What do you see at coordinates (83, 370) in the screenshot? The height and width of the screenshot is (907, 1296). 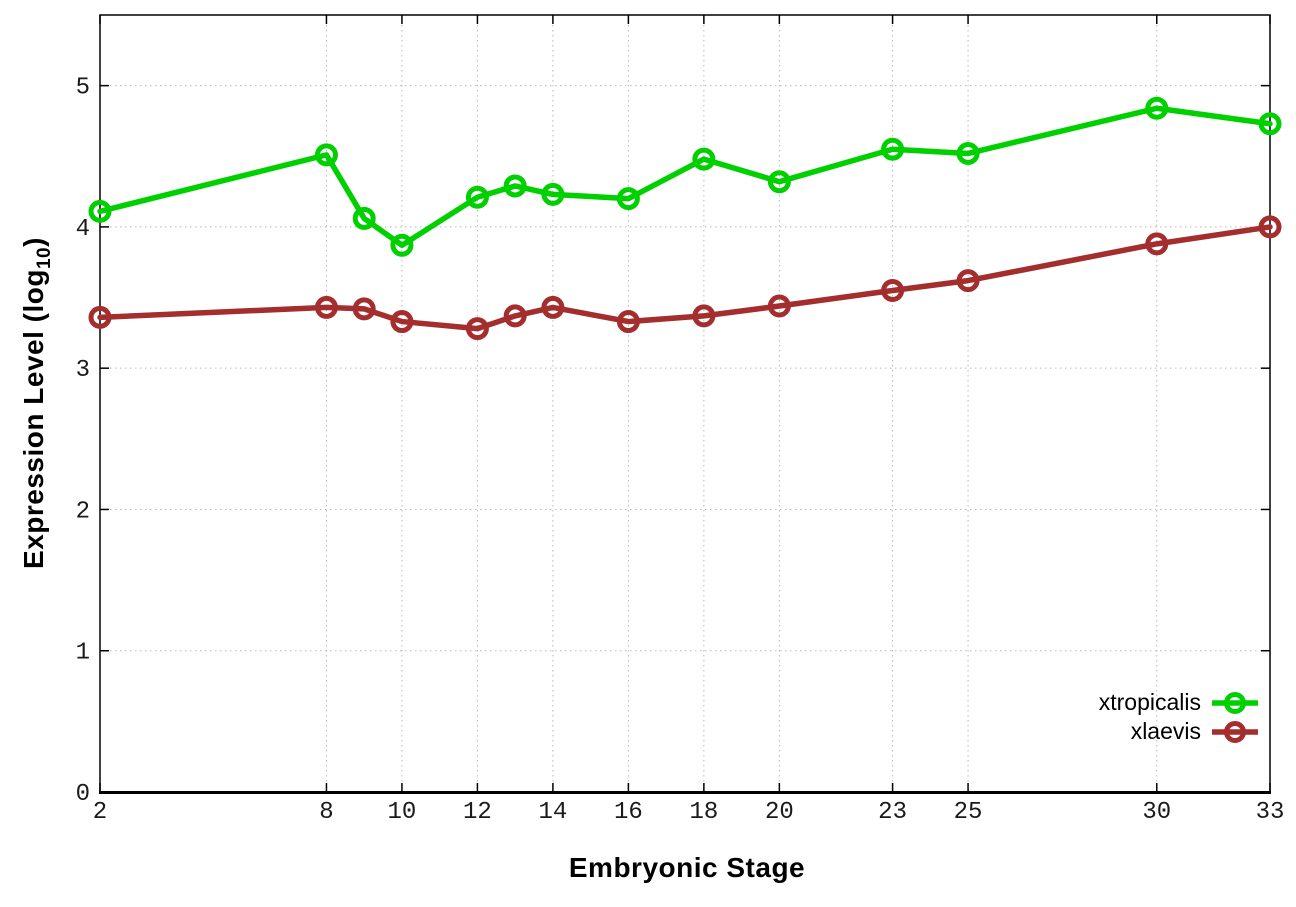 I see `y-tick-label: 3` at bounding box center [83, 370].